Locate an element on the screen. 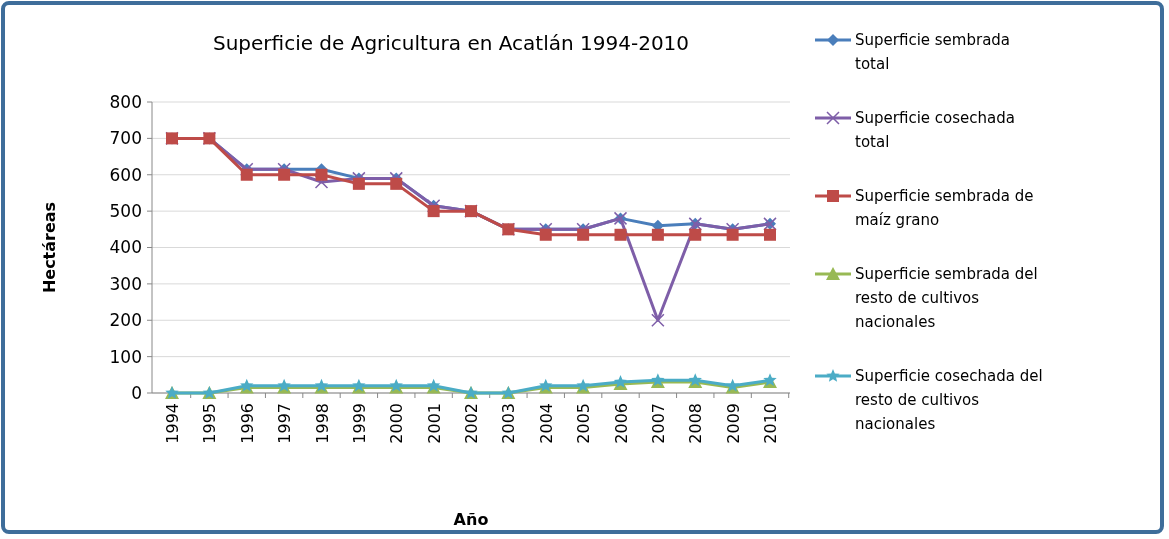  x-tick-label: 2001 is located at coordinates (434, 423).